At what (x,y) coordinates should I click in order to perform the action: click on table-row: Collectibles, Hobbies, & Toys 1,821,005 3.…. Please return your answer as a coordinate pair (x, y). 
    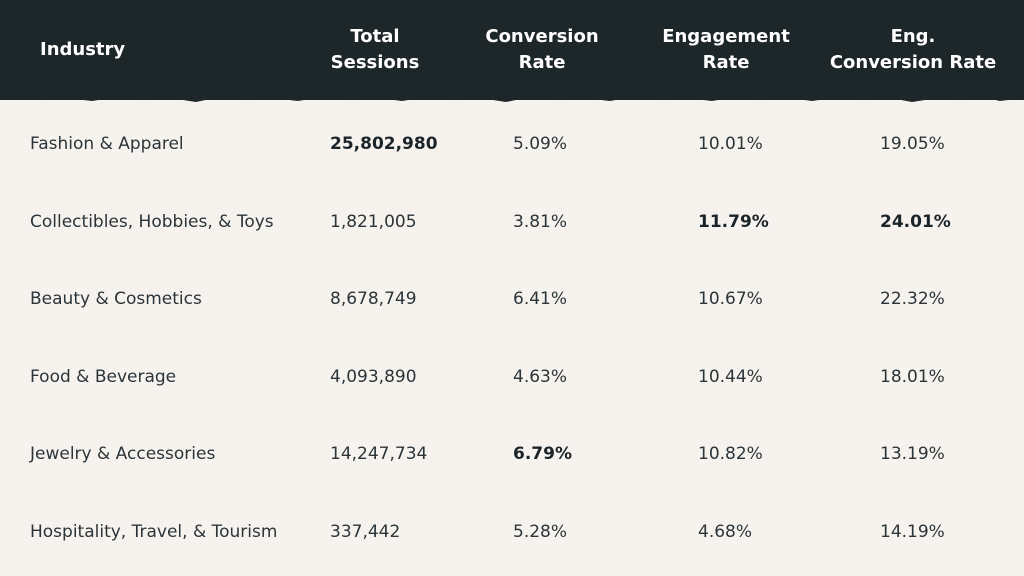
    Looking at the image, I should click on (512, 222).